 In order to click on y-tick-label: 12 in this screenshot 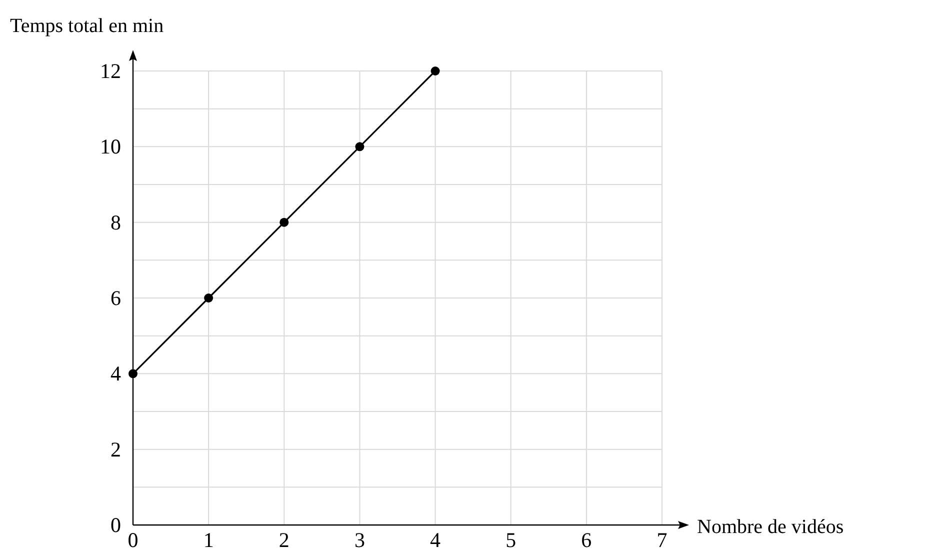, I will do `click(110, 71)`.